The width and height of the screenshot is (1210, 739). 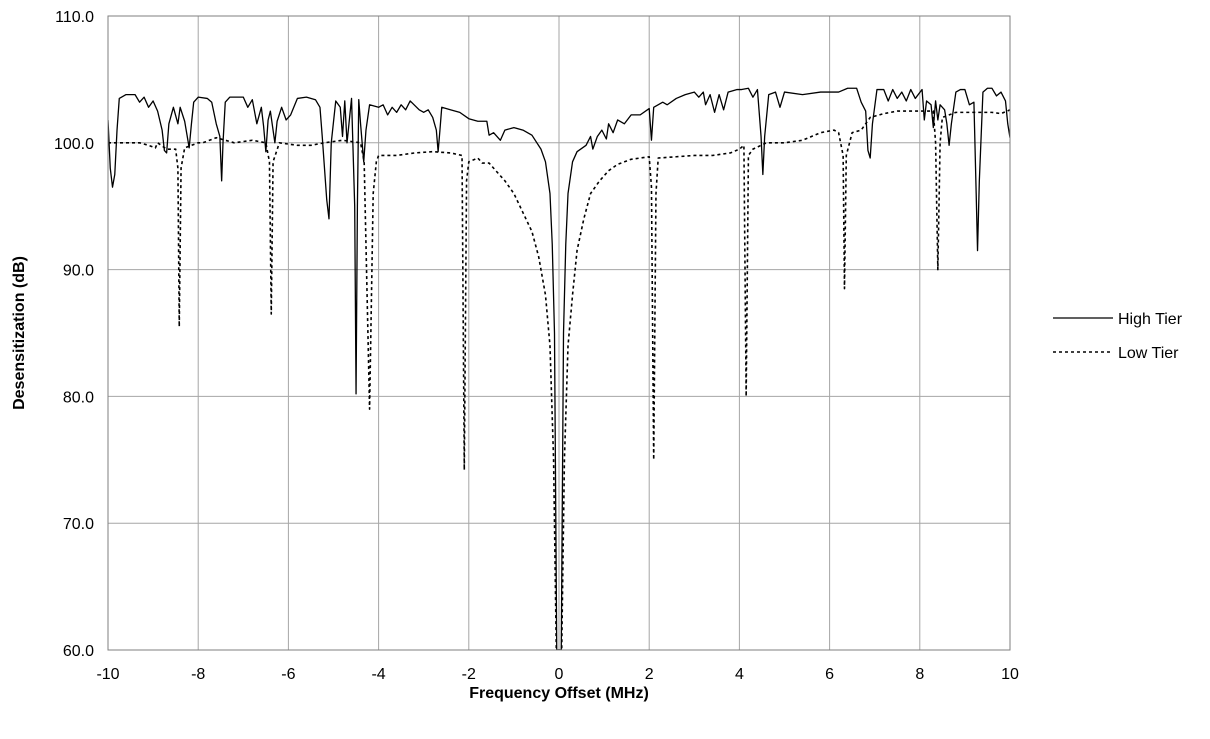 I want to click on x-tick-label: 10, so click(x=1010, y=674).